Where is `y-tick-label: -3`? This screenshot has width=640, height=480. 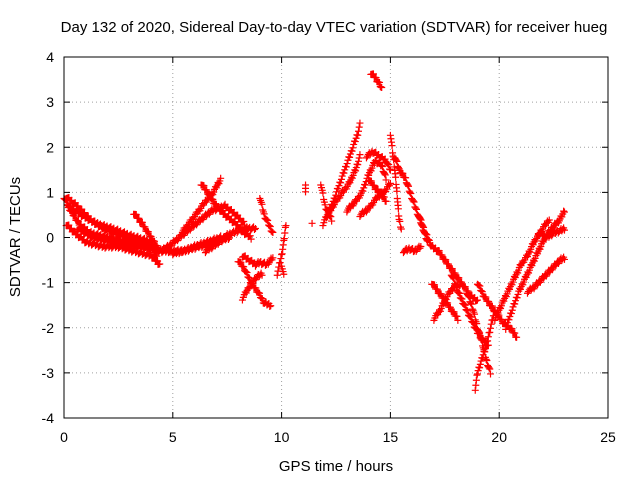
y-tick-label: -3 is located at coordinates (48, 373).